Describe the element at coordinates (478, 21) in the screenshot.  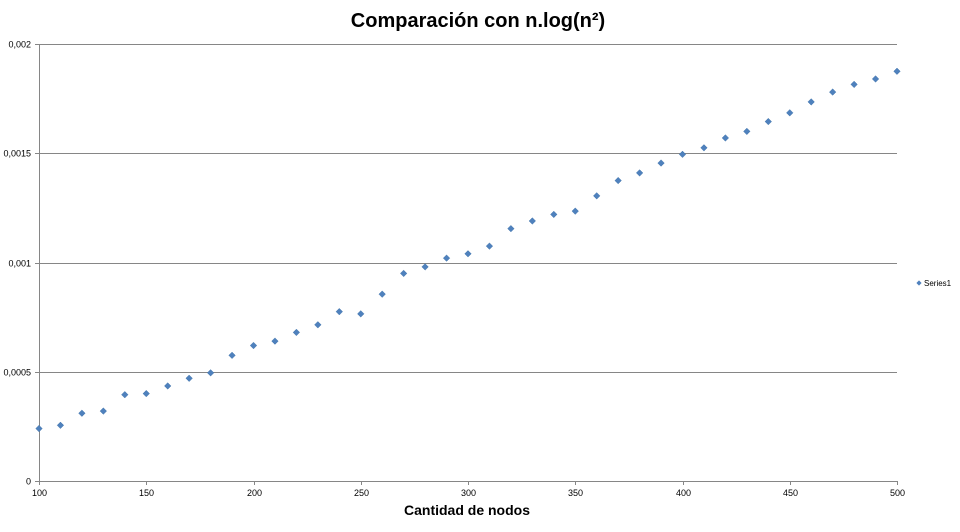
I see `chart-title: Comparación con n.log(n²)` at that location.